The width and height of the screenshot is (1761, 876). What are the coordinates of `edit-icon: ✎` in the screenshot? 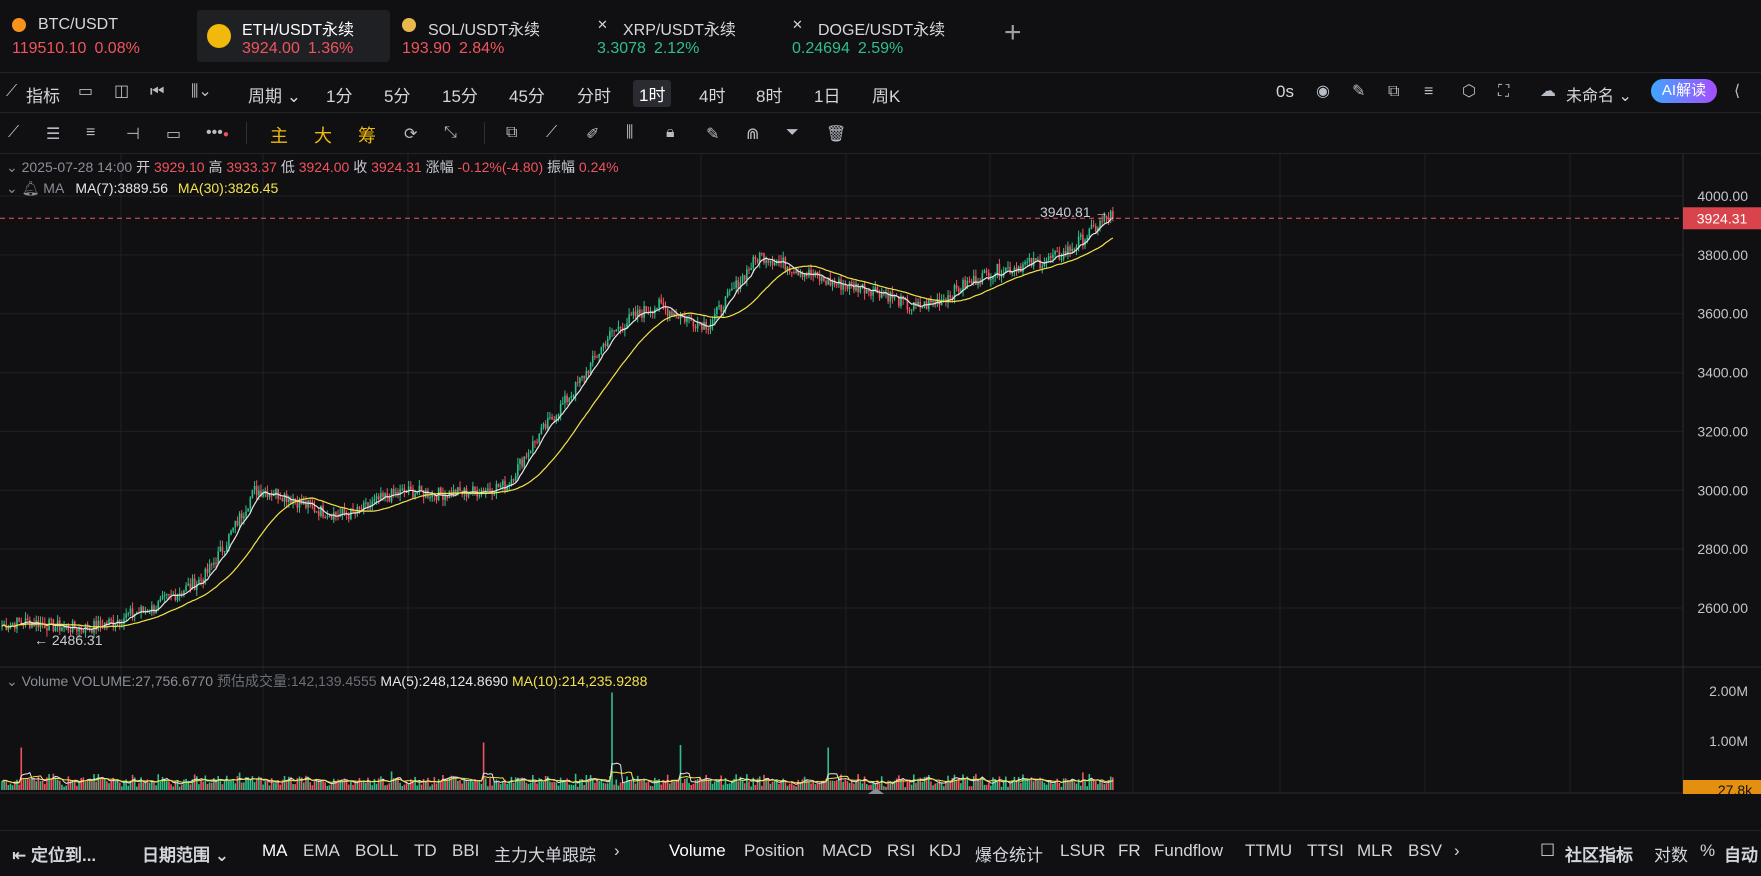 It's located at (713, 134).